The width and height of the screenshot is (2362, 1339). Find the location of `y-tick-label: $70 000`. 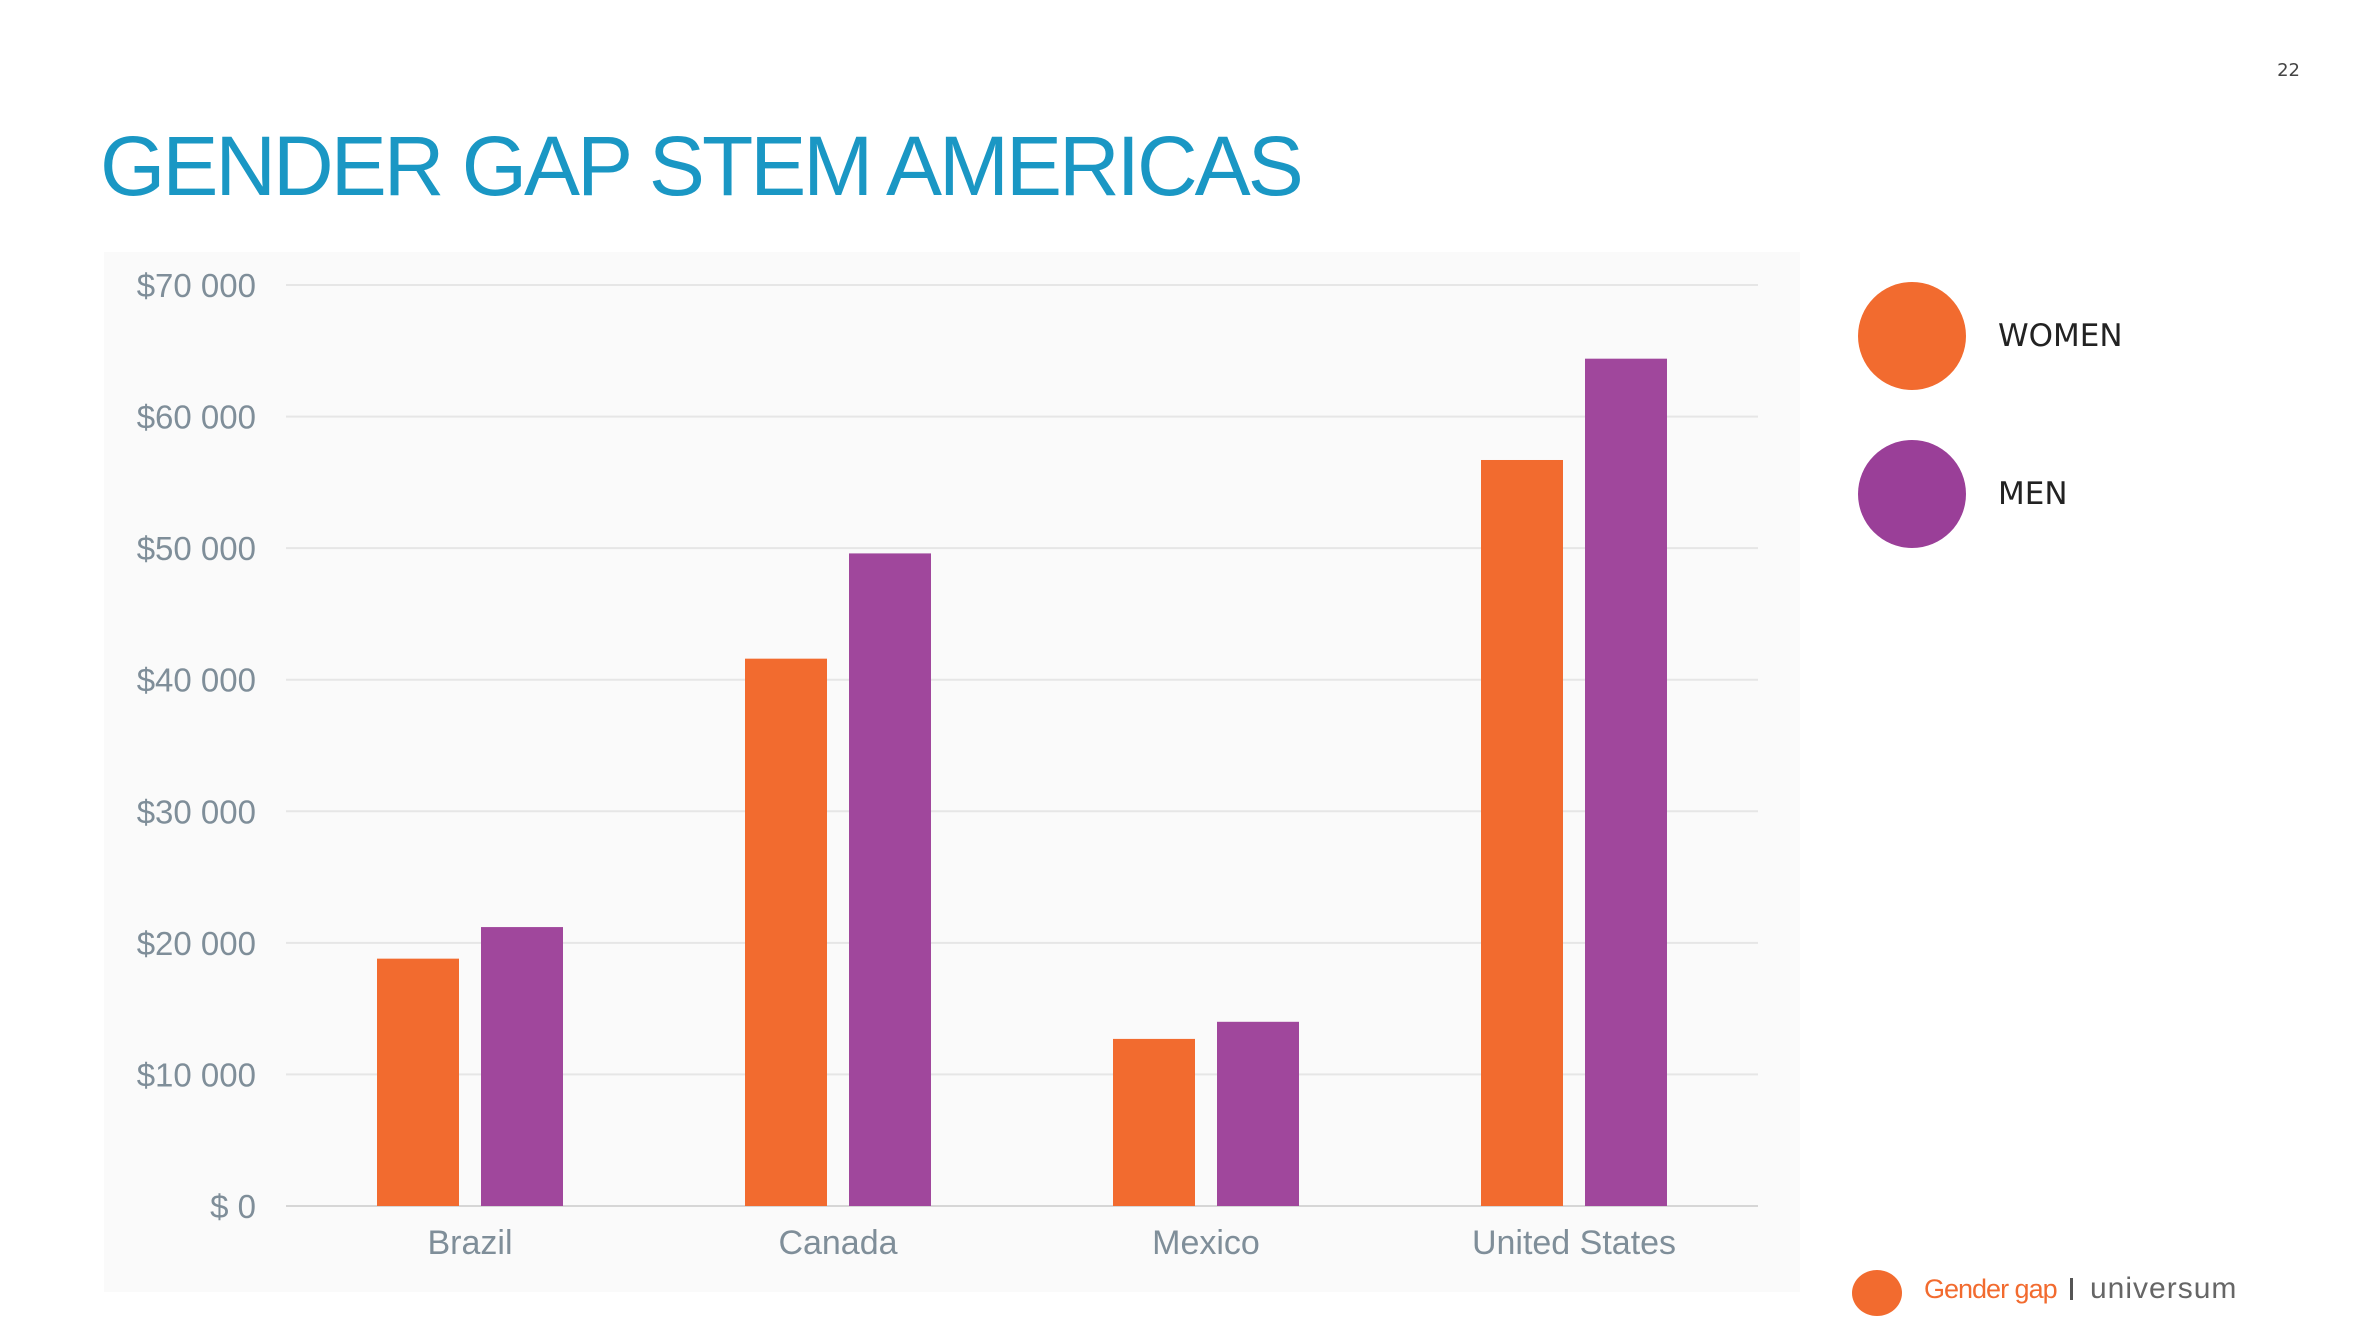

y-tick-label: $70 000 is located at coordinates (196, 285).